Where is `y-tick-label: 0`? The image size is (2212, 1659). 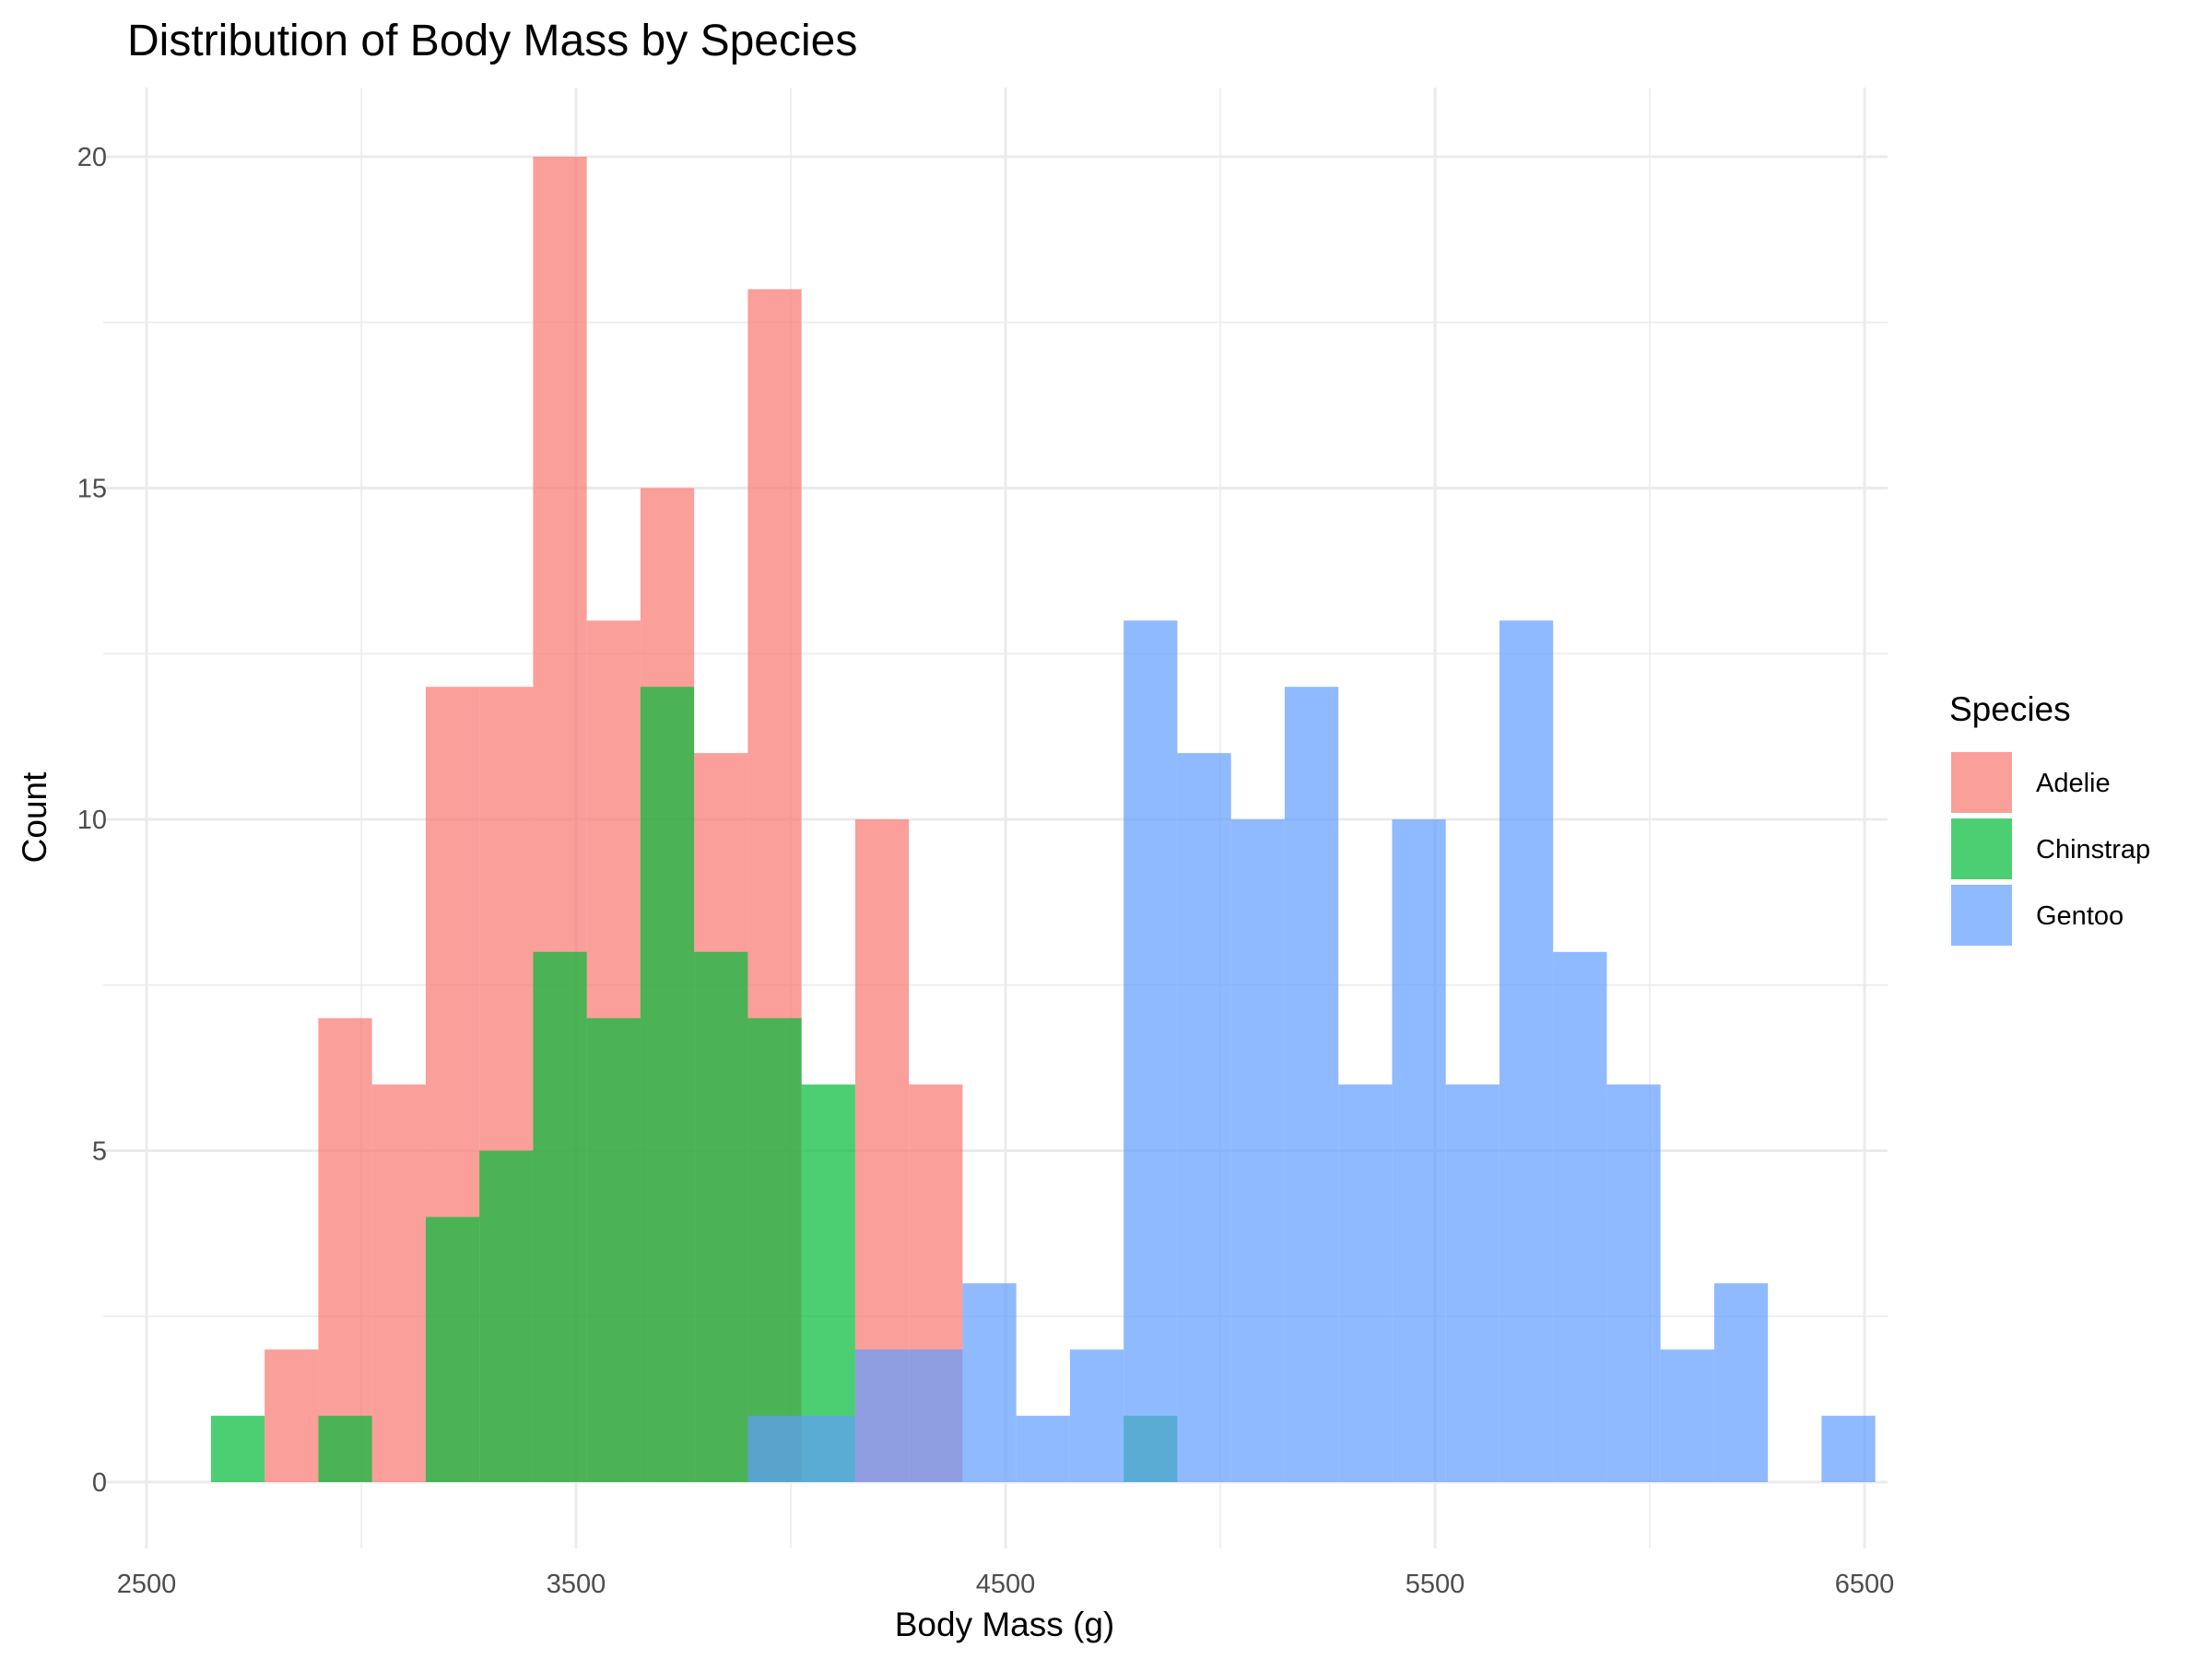 y-tick-label: 0 is located at coordinates (99, 1483).